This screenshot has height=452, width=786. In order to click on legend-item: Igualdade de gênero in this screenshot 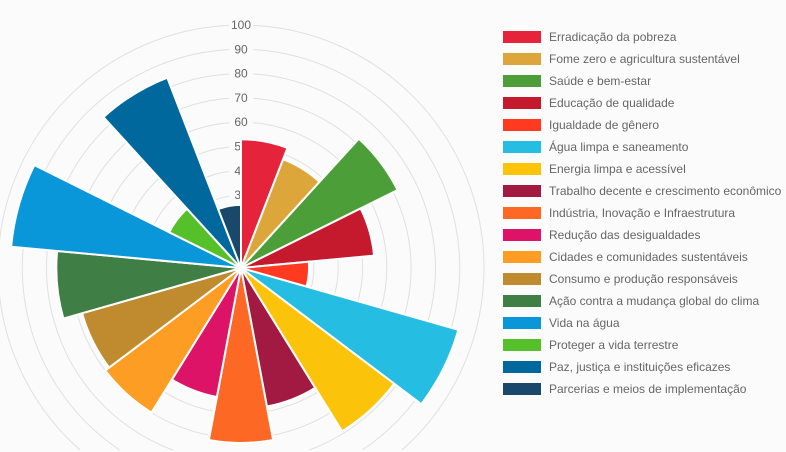, I will do `click(642, 125)`.